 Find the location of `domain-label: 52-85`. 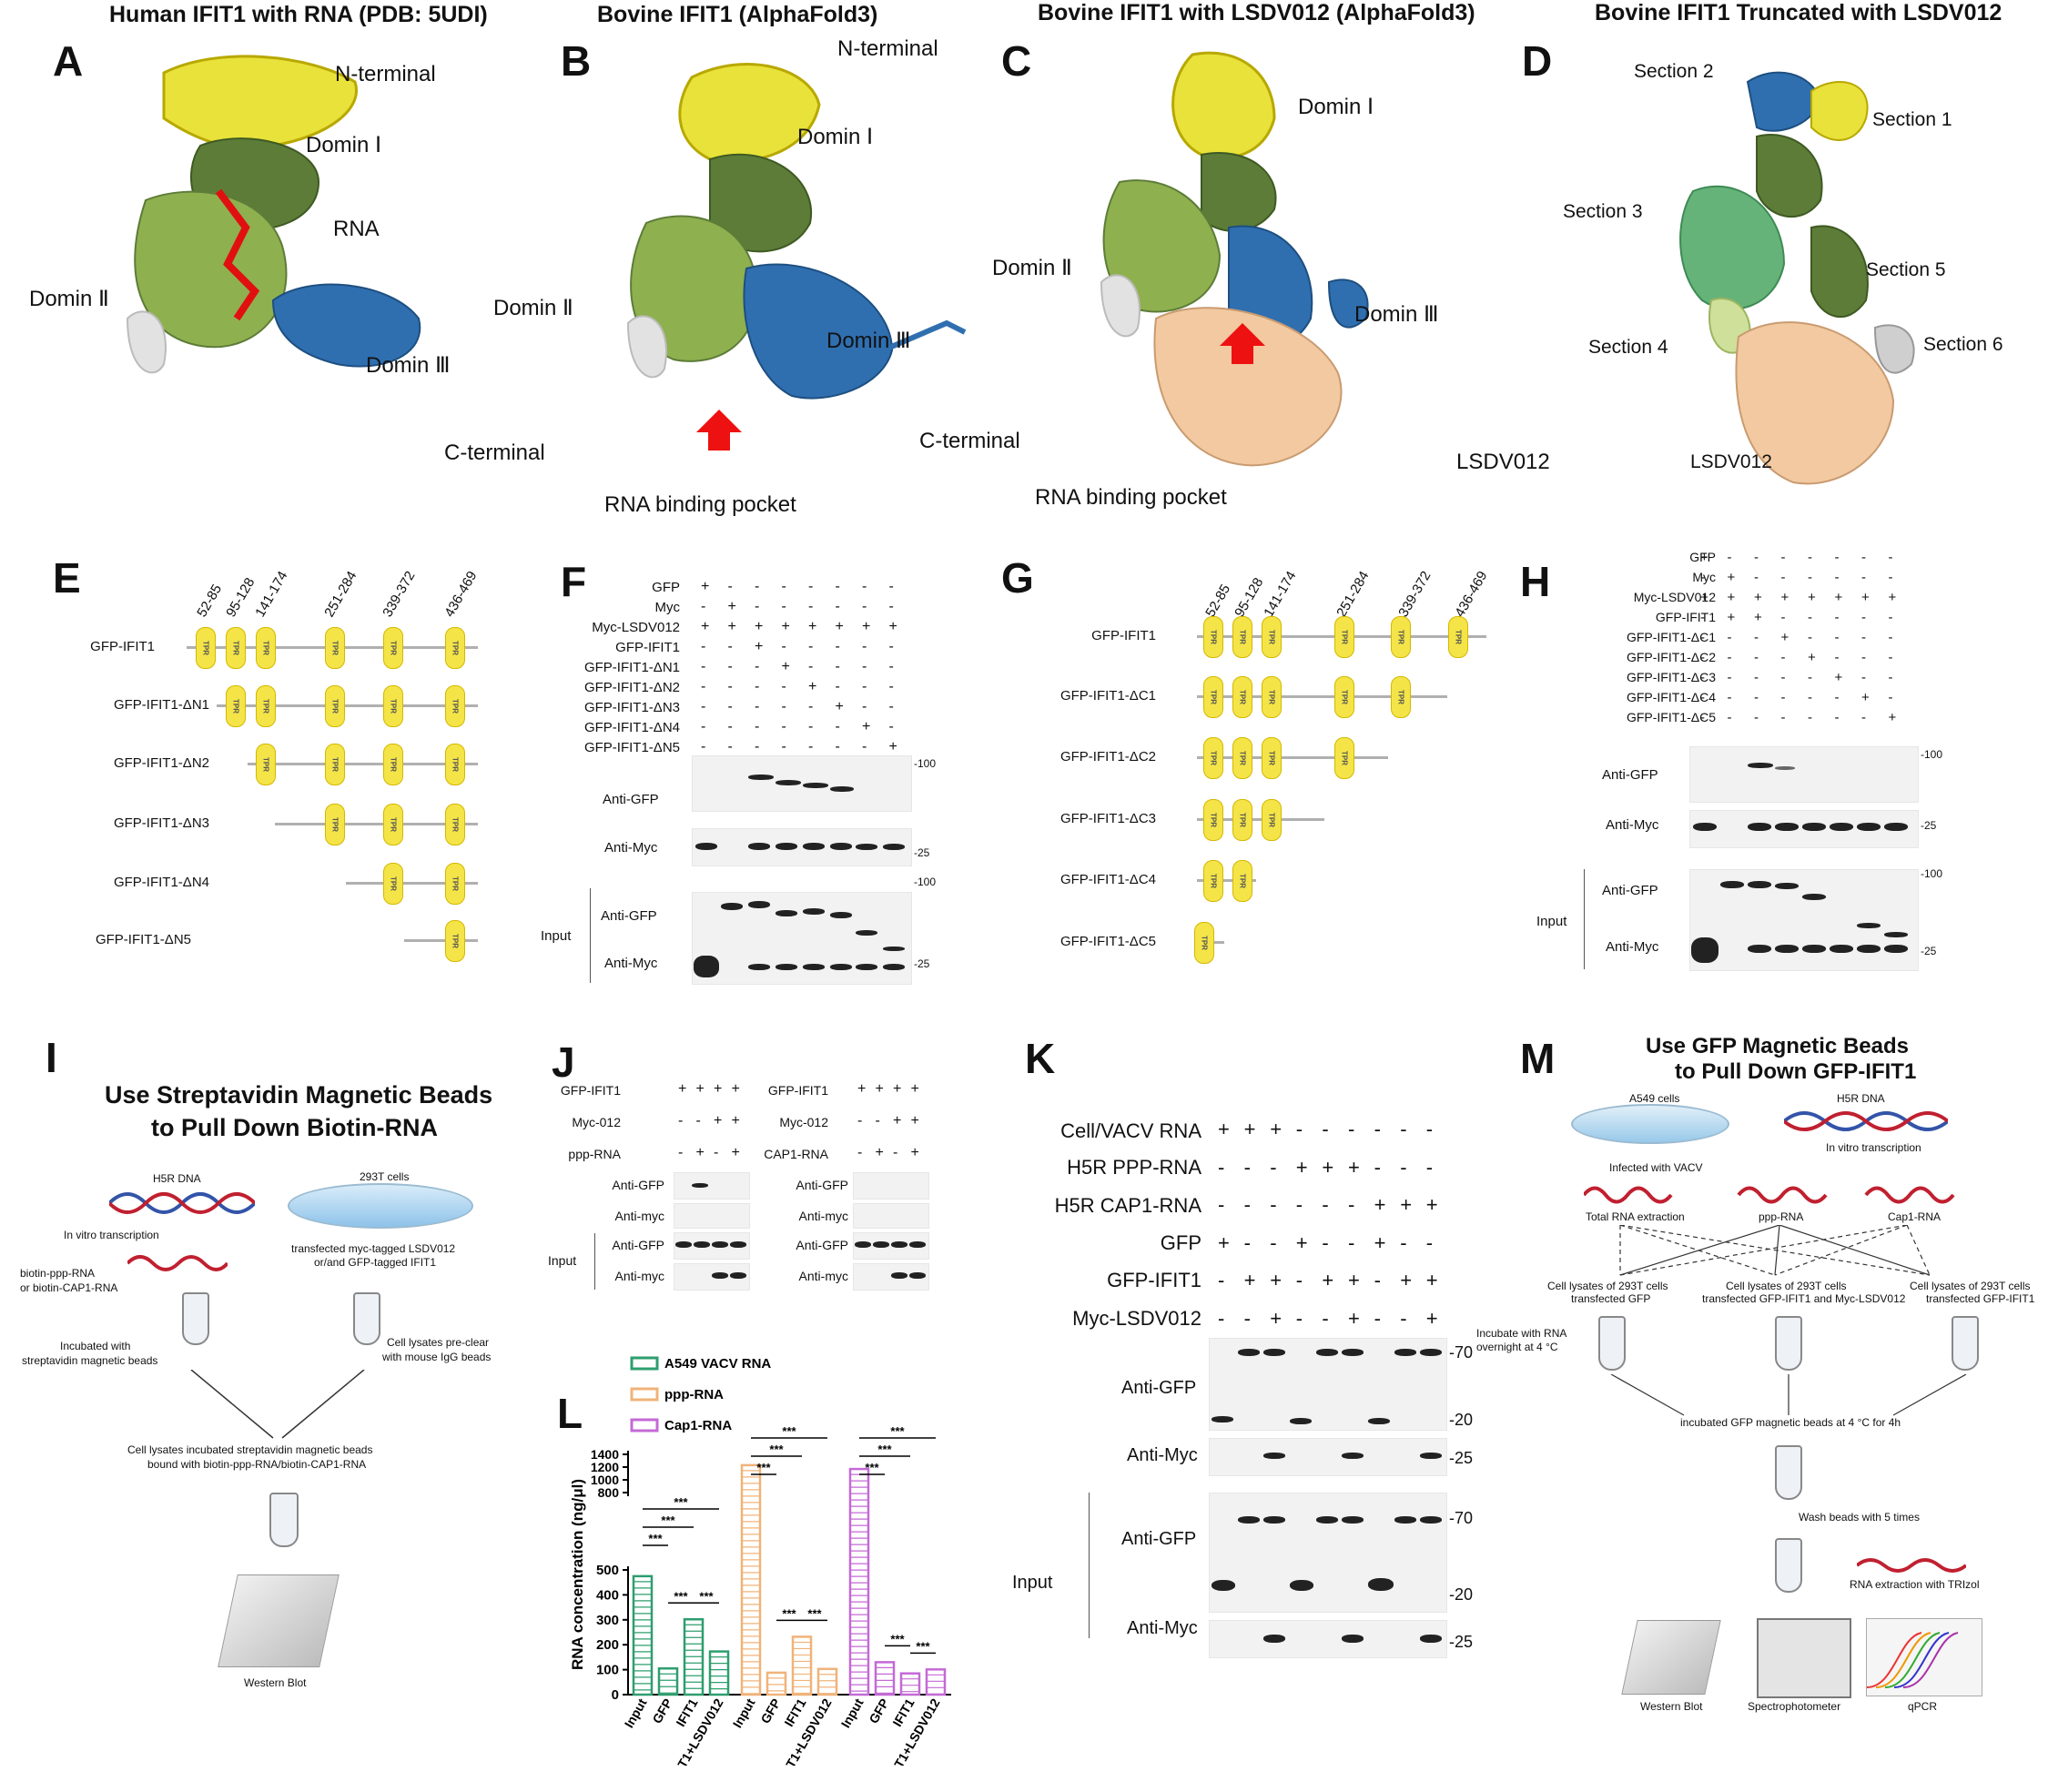

domain-label: 52-85 is located at coordinates (1218, 601).